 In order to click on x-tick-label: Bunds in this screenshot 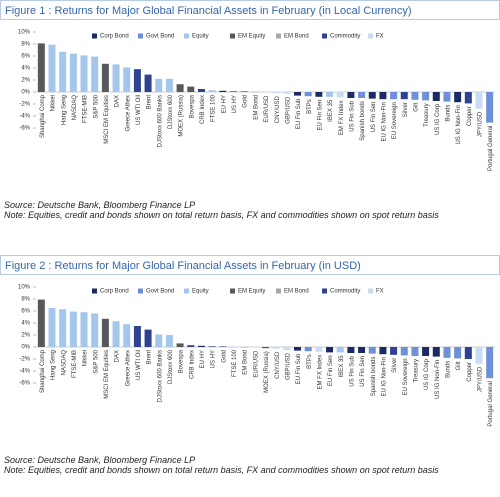, I will do `click(449, 113)`.